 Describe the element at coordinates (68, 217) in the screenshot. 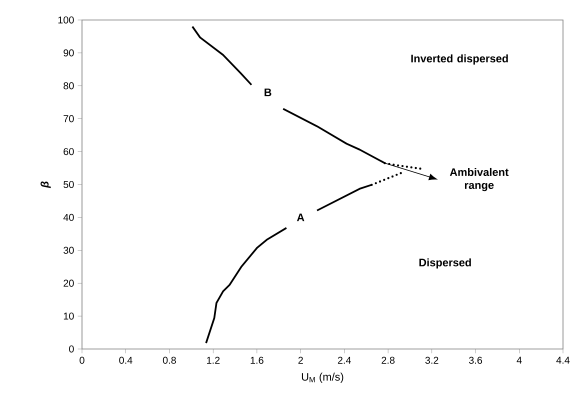

I see `y-tick-label: 40` at that location.